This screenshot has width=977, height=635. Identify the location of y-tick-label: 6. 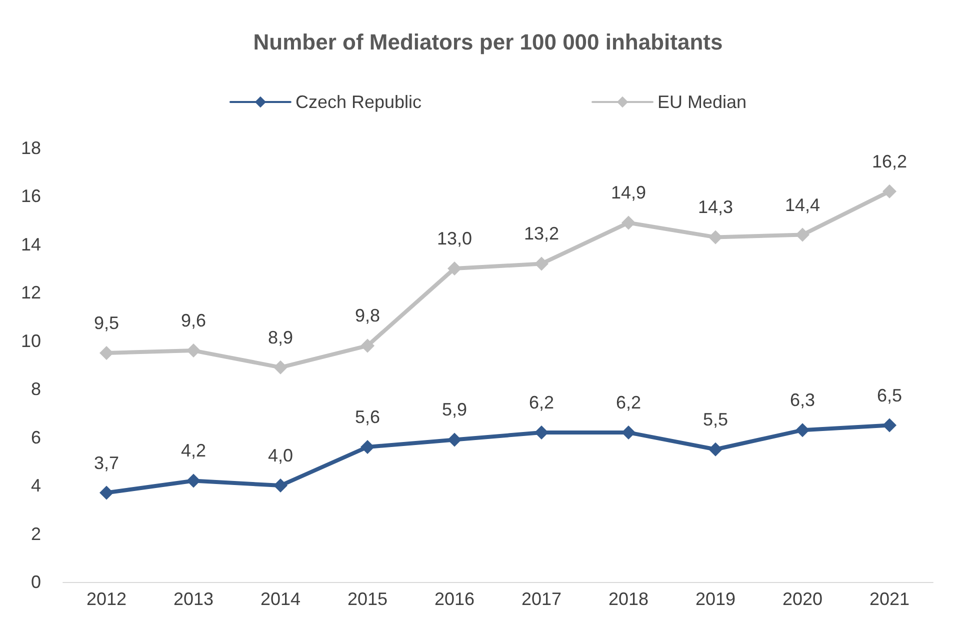
(35, 437).